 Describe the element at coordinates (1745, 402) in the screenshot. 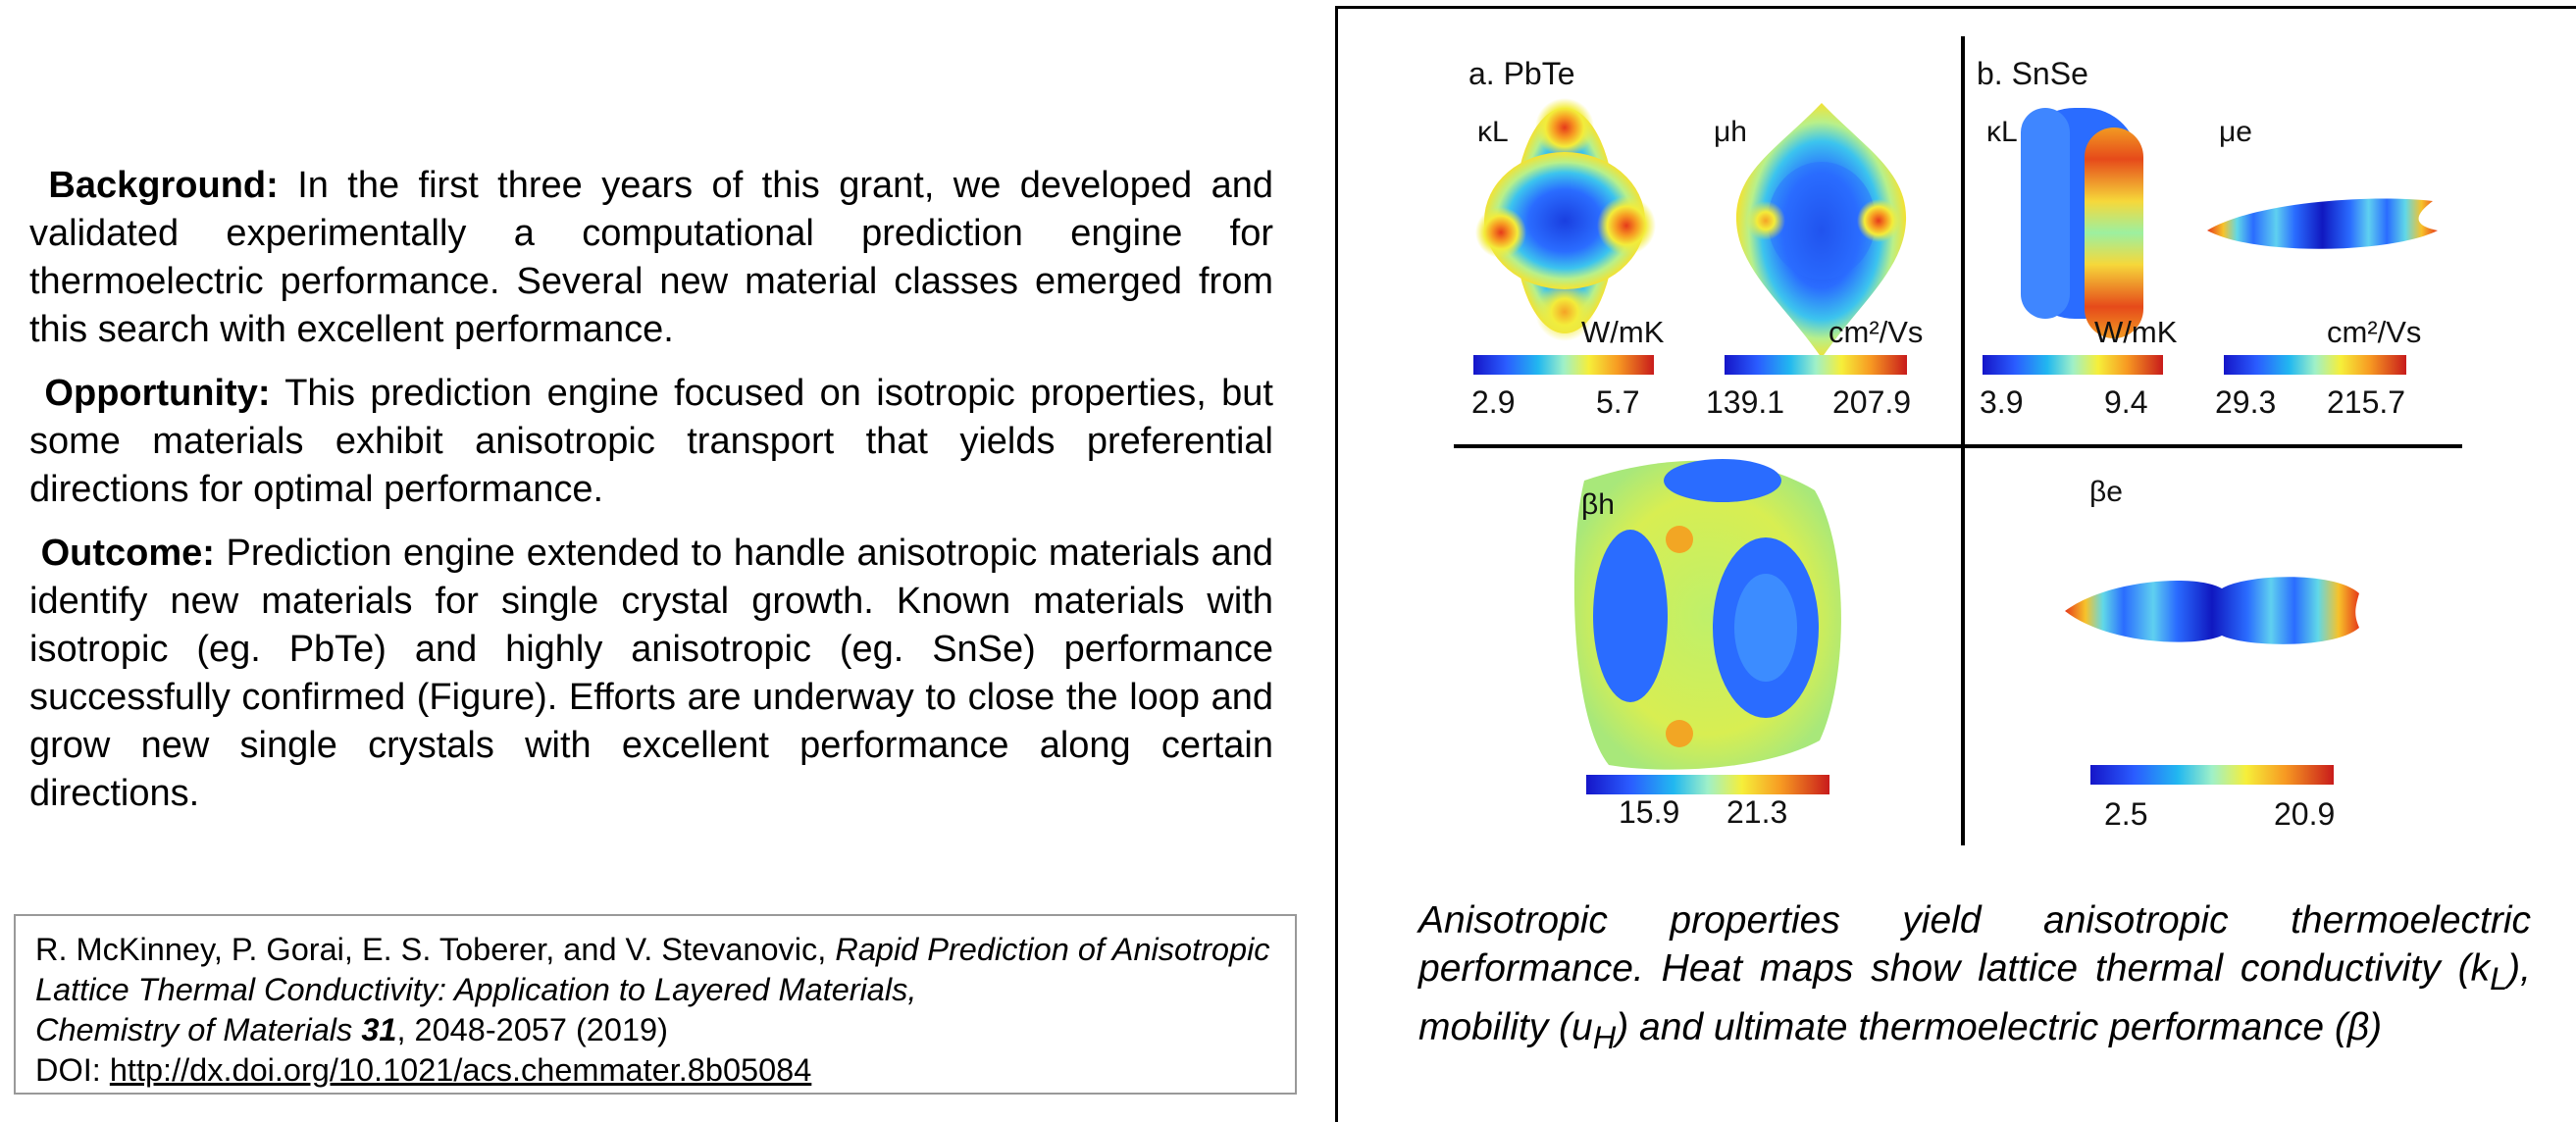

I see `tick-mu-h-min: 139.1` at that location.